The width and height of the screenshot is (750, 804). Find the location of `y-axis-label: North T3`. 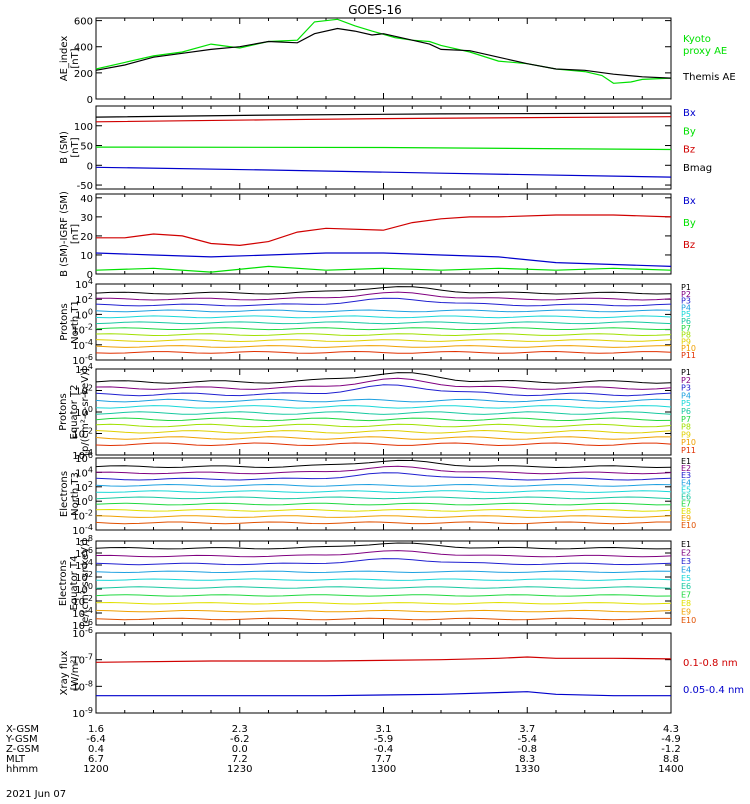

y-axis-label: North T3 is located at coordinates (75, 494).